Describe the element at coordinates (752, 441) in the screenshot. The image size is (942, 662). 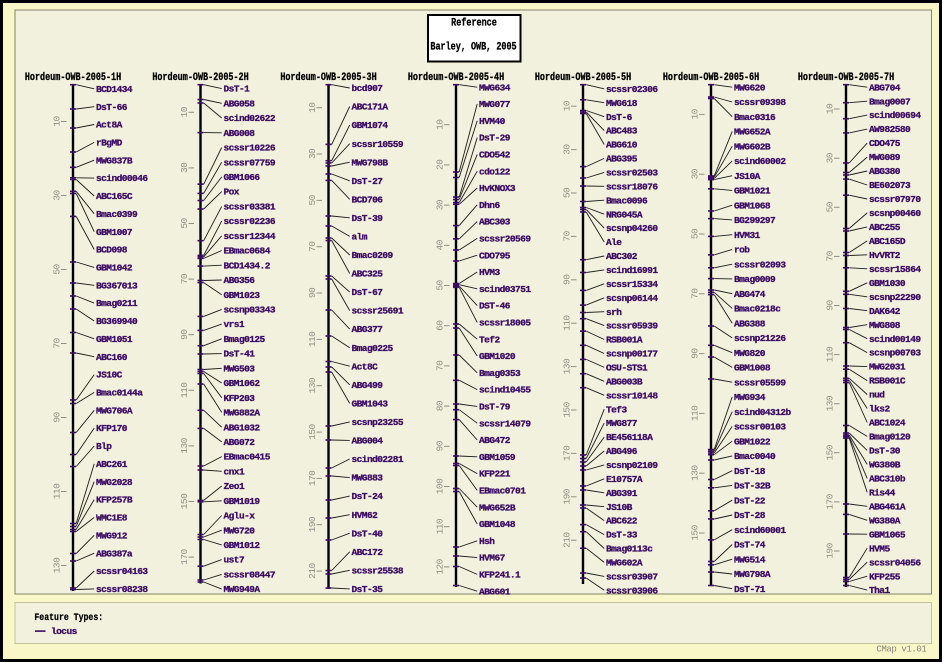
I see `svg-text: GBM1022` at that location.